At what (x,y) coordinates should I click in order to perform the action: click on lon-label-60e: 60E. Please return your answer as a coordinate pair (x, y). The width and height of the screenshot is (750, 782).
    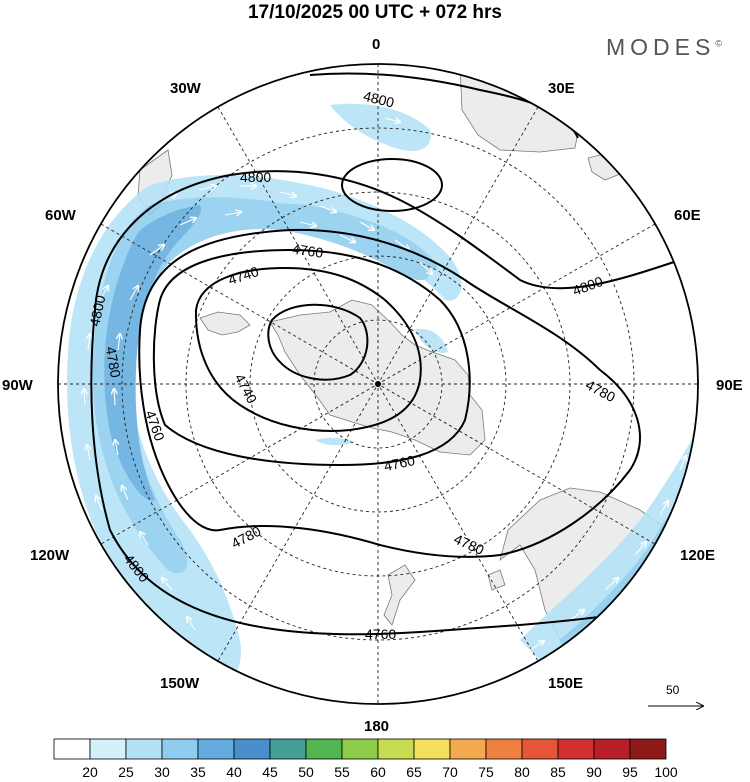
    Looking at the image, I should click on (687, 215).